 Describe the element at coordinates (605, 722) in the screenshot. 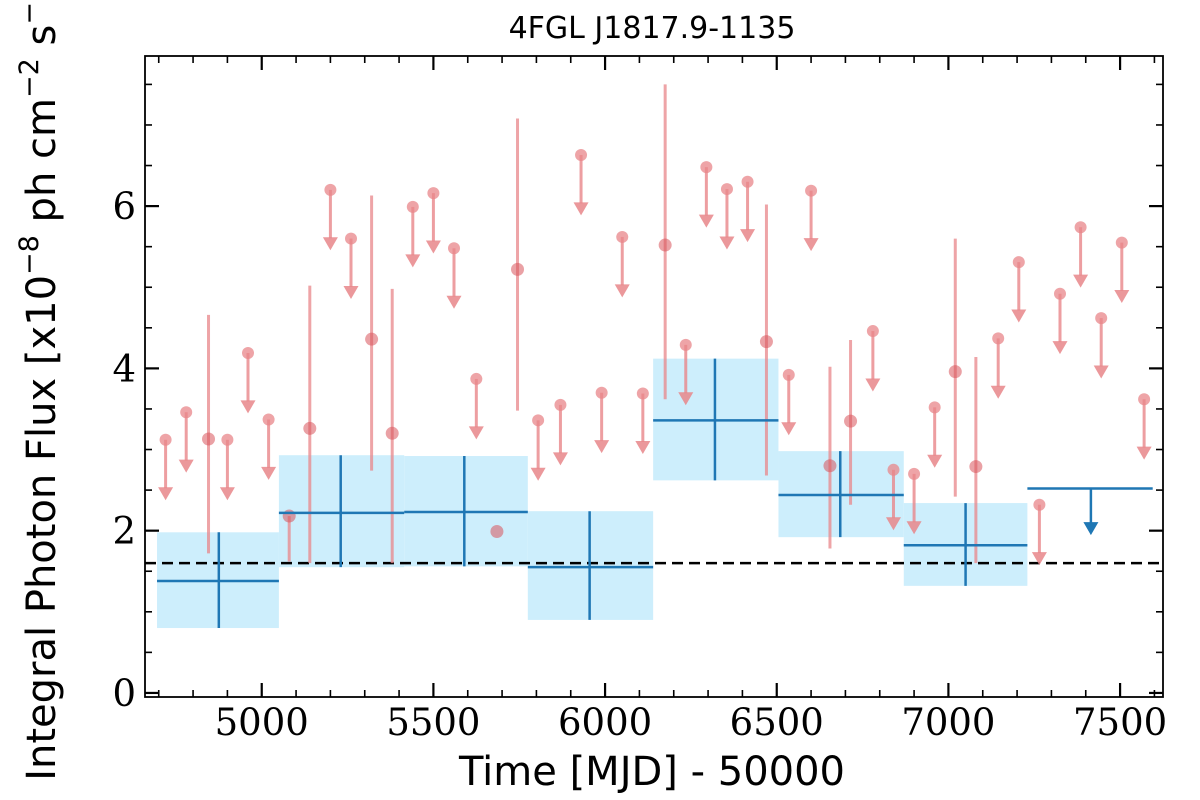

I see `x-tick-label-6000: 6000` at that location.